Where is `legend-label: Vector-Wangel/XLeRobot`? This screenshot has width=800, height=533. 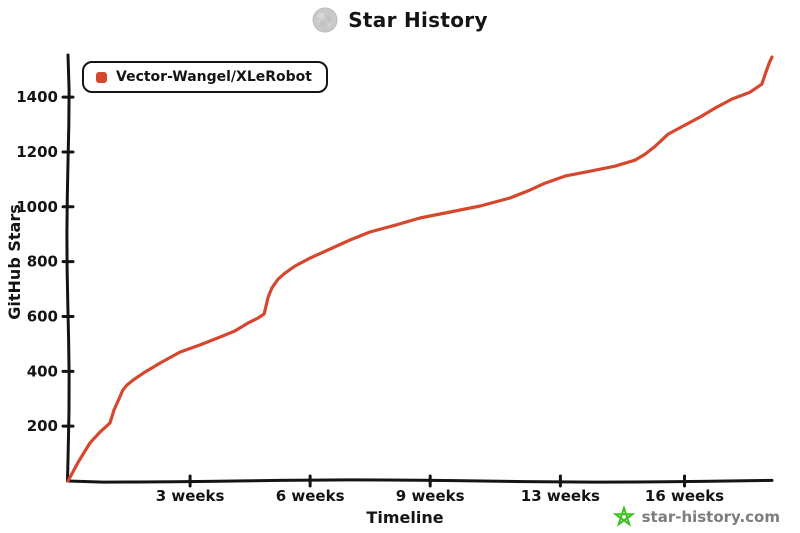 legend-label: Vector-Wangel/XLeRobot is located at coordinates (214, 77).